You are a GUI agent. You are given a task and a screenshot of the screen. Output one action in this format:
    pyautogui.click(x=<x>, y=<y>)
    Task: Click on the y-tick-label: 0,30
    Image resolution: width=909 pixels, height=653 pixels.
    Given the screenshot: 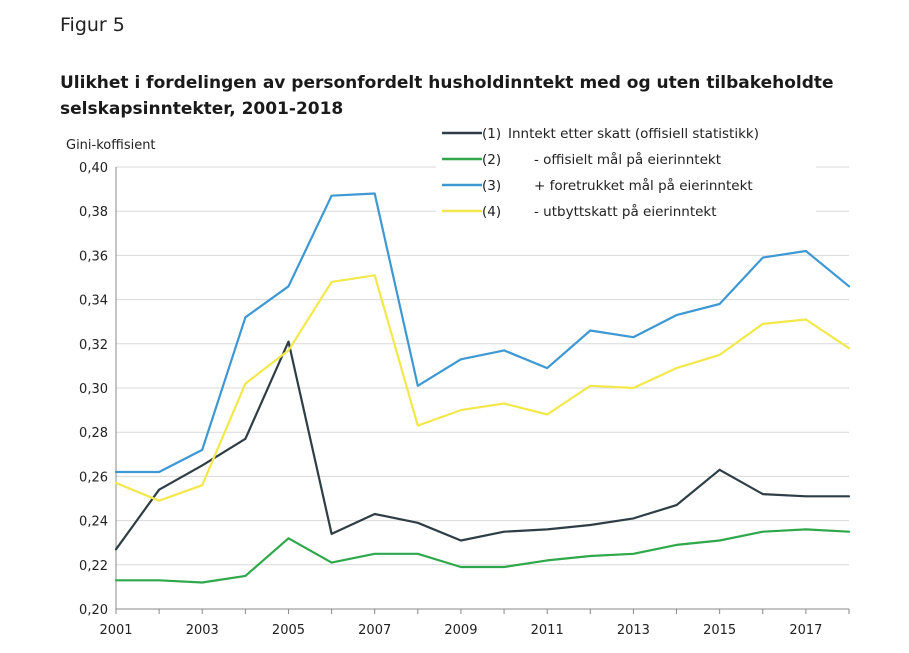 What is the action you would take?
    pyautogui.click(x=93, y=389)
    